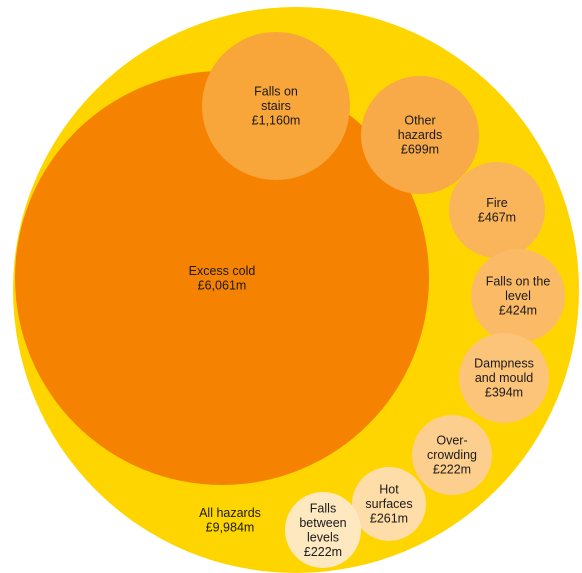  I want to click on label-excess-cold-line: £6,061m, so click(222, 285).